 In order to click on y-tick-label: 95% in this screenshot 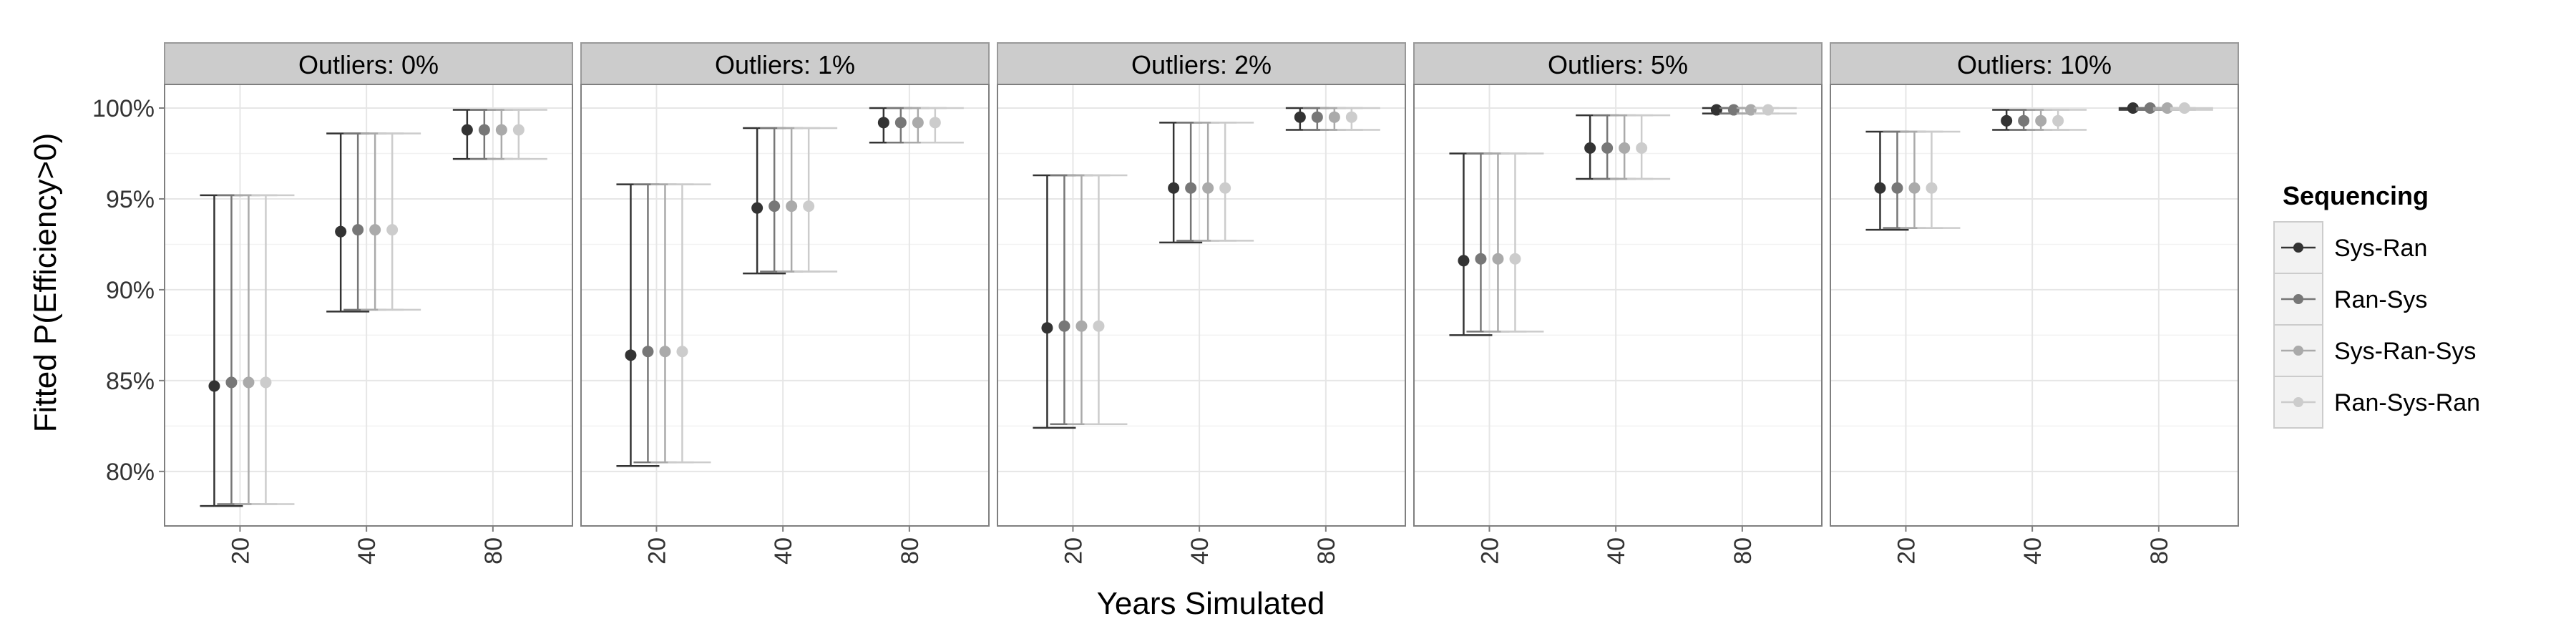, I will do `click(130, 199)`.